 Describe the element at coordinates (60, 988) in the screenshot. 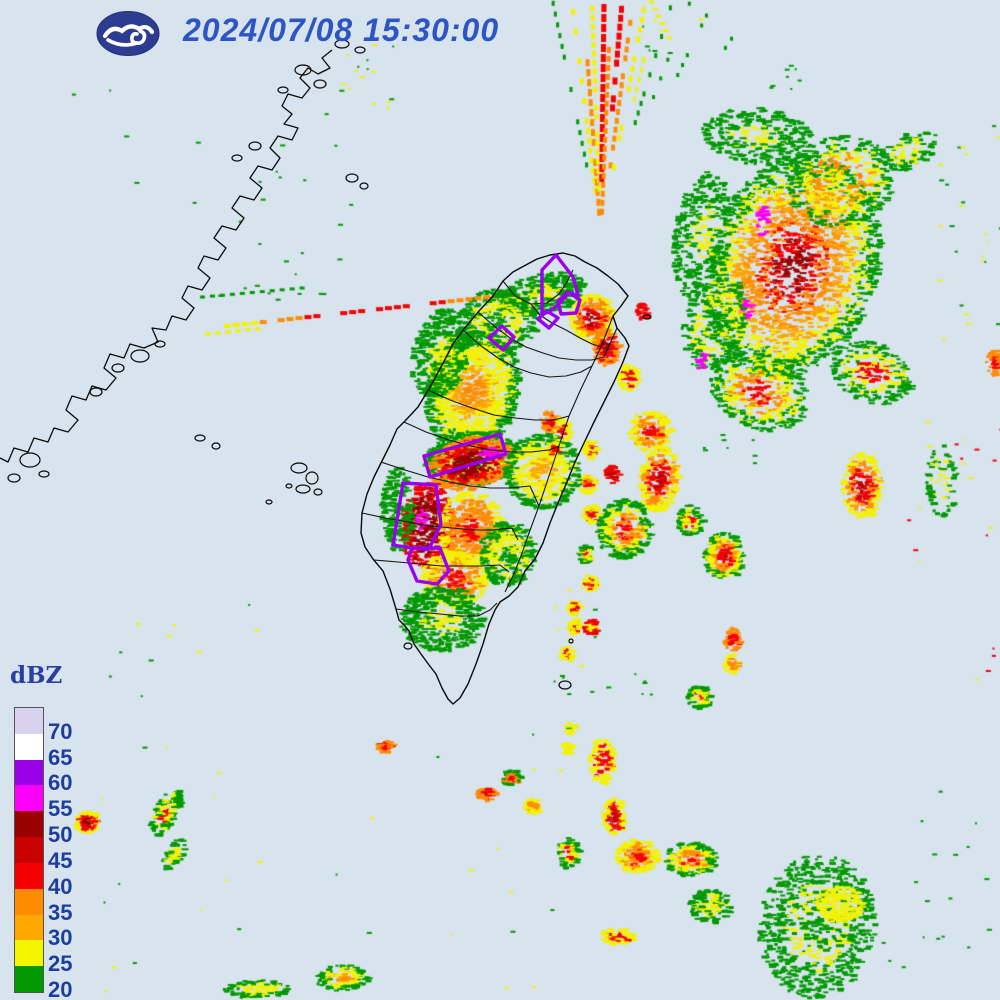

I see `legend-label: 20` at that location.